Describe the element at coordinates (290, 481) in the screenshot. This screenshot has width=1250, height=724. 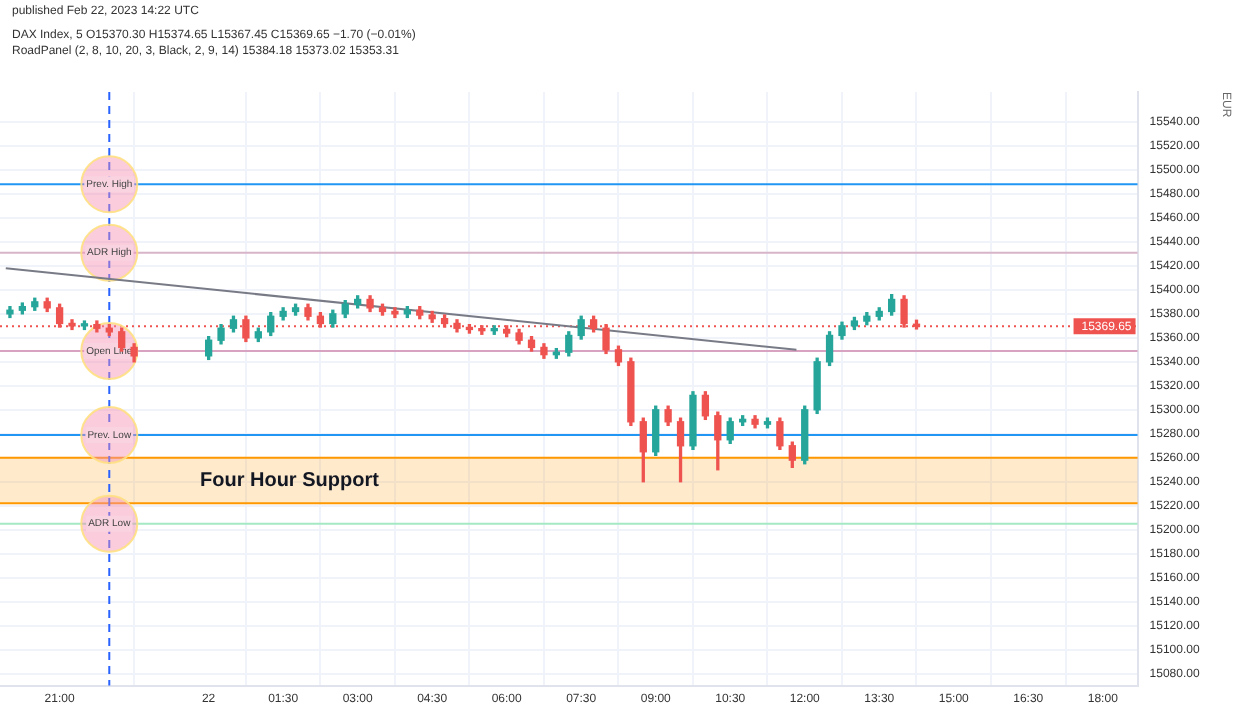
I see `band-label: Four Hour Support` at that location.